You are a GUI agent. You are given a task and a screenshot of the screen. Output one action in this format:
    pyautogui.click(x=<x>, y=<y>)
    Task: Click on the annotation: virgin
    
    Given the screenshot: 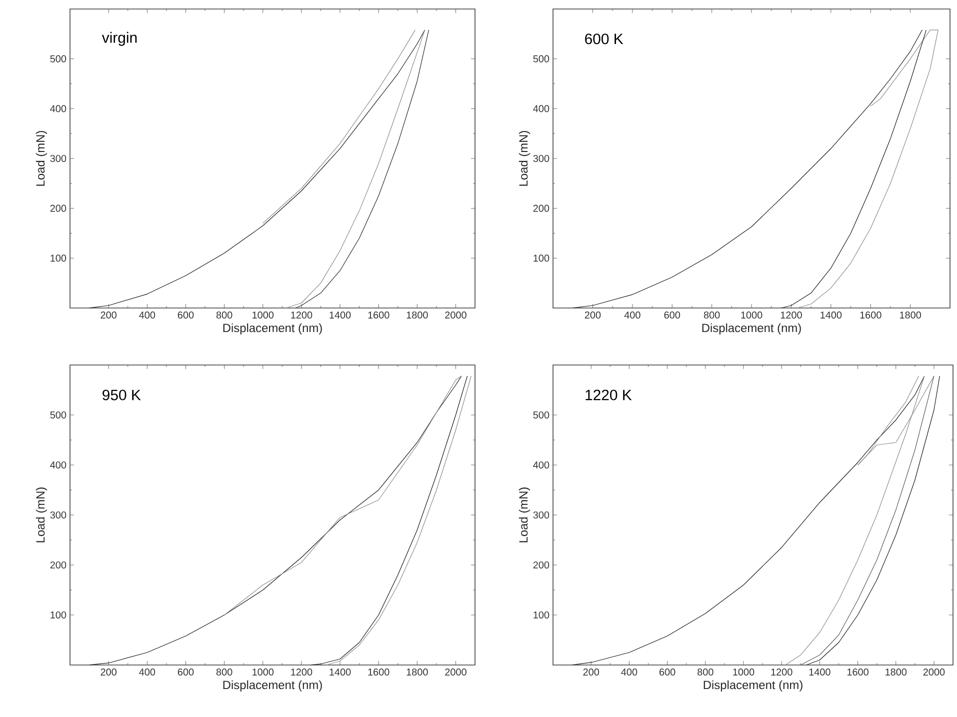 What is the action you would take?
    pyautogui.click(x=119, y=39)
    